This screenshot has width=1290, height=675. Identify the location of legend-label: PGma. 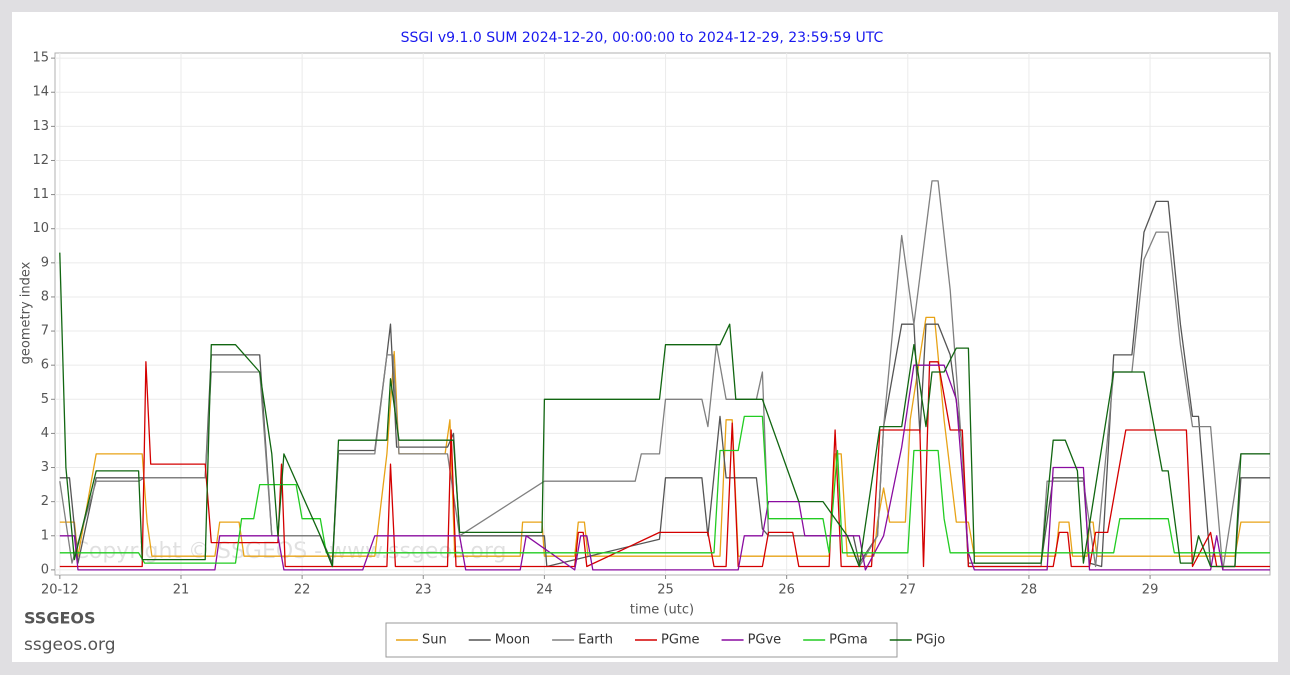
(848, 640).